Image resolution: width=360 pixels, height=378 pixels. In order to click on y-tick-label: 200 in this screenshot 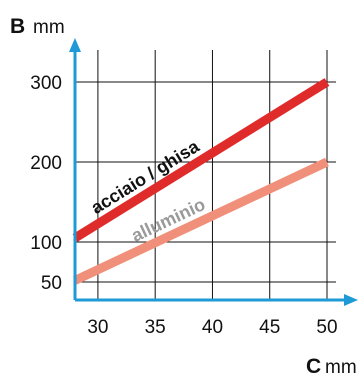, I will do `click(46, 163)`.